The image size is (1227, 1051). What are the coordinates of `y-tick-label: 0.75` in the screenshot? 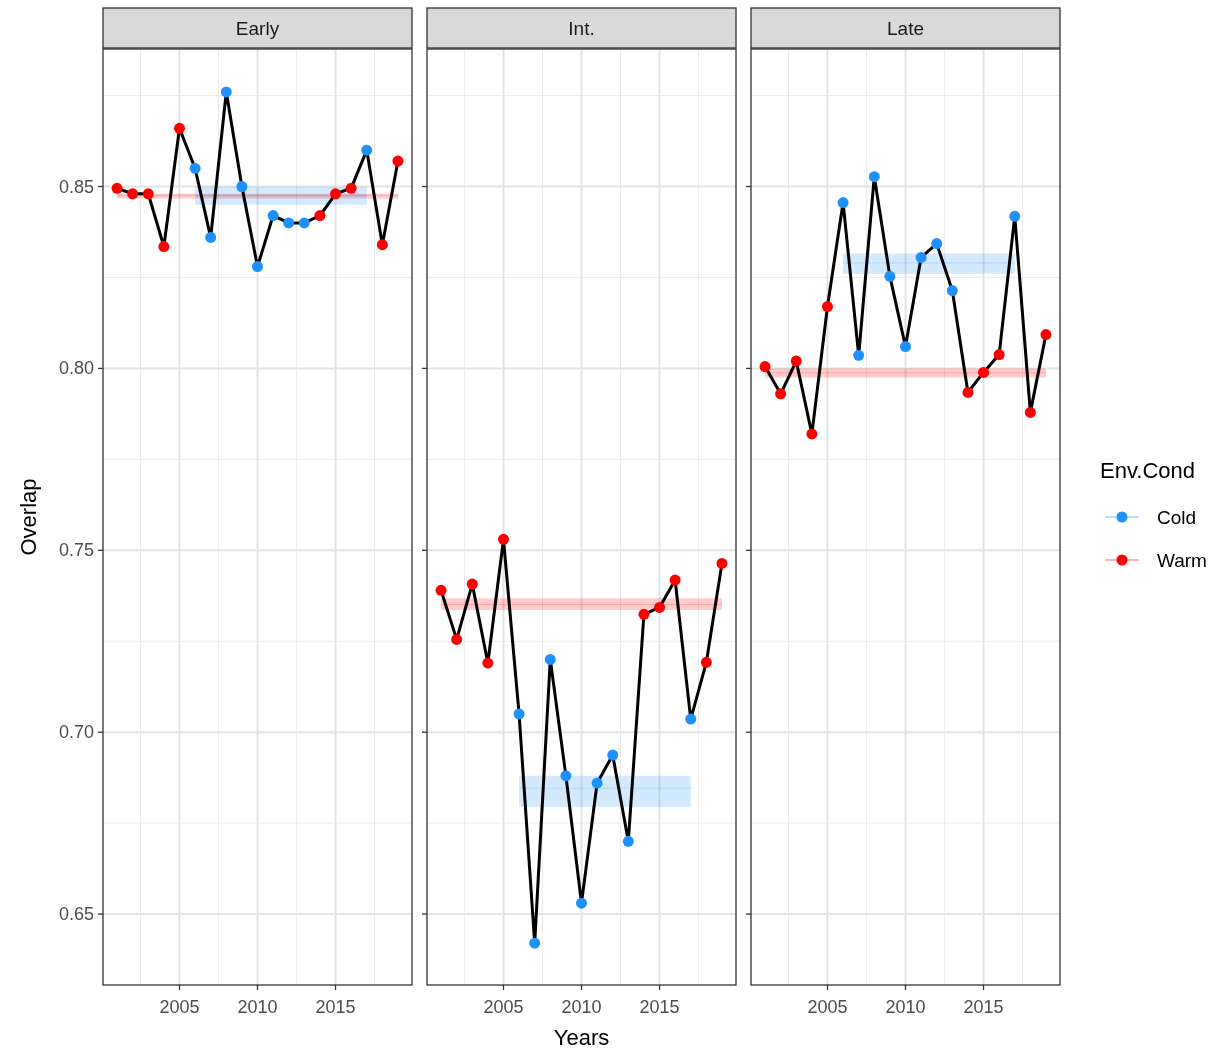 It's located at (76, 550).